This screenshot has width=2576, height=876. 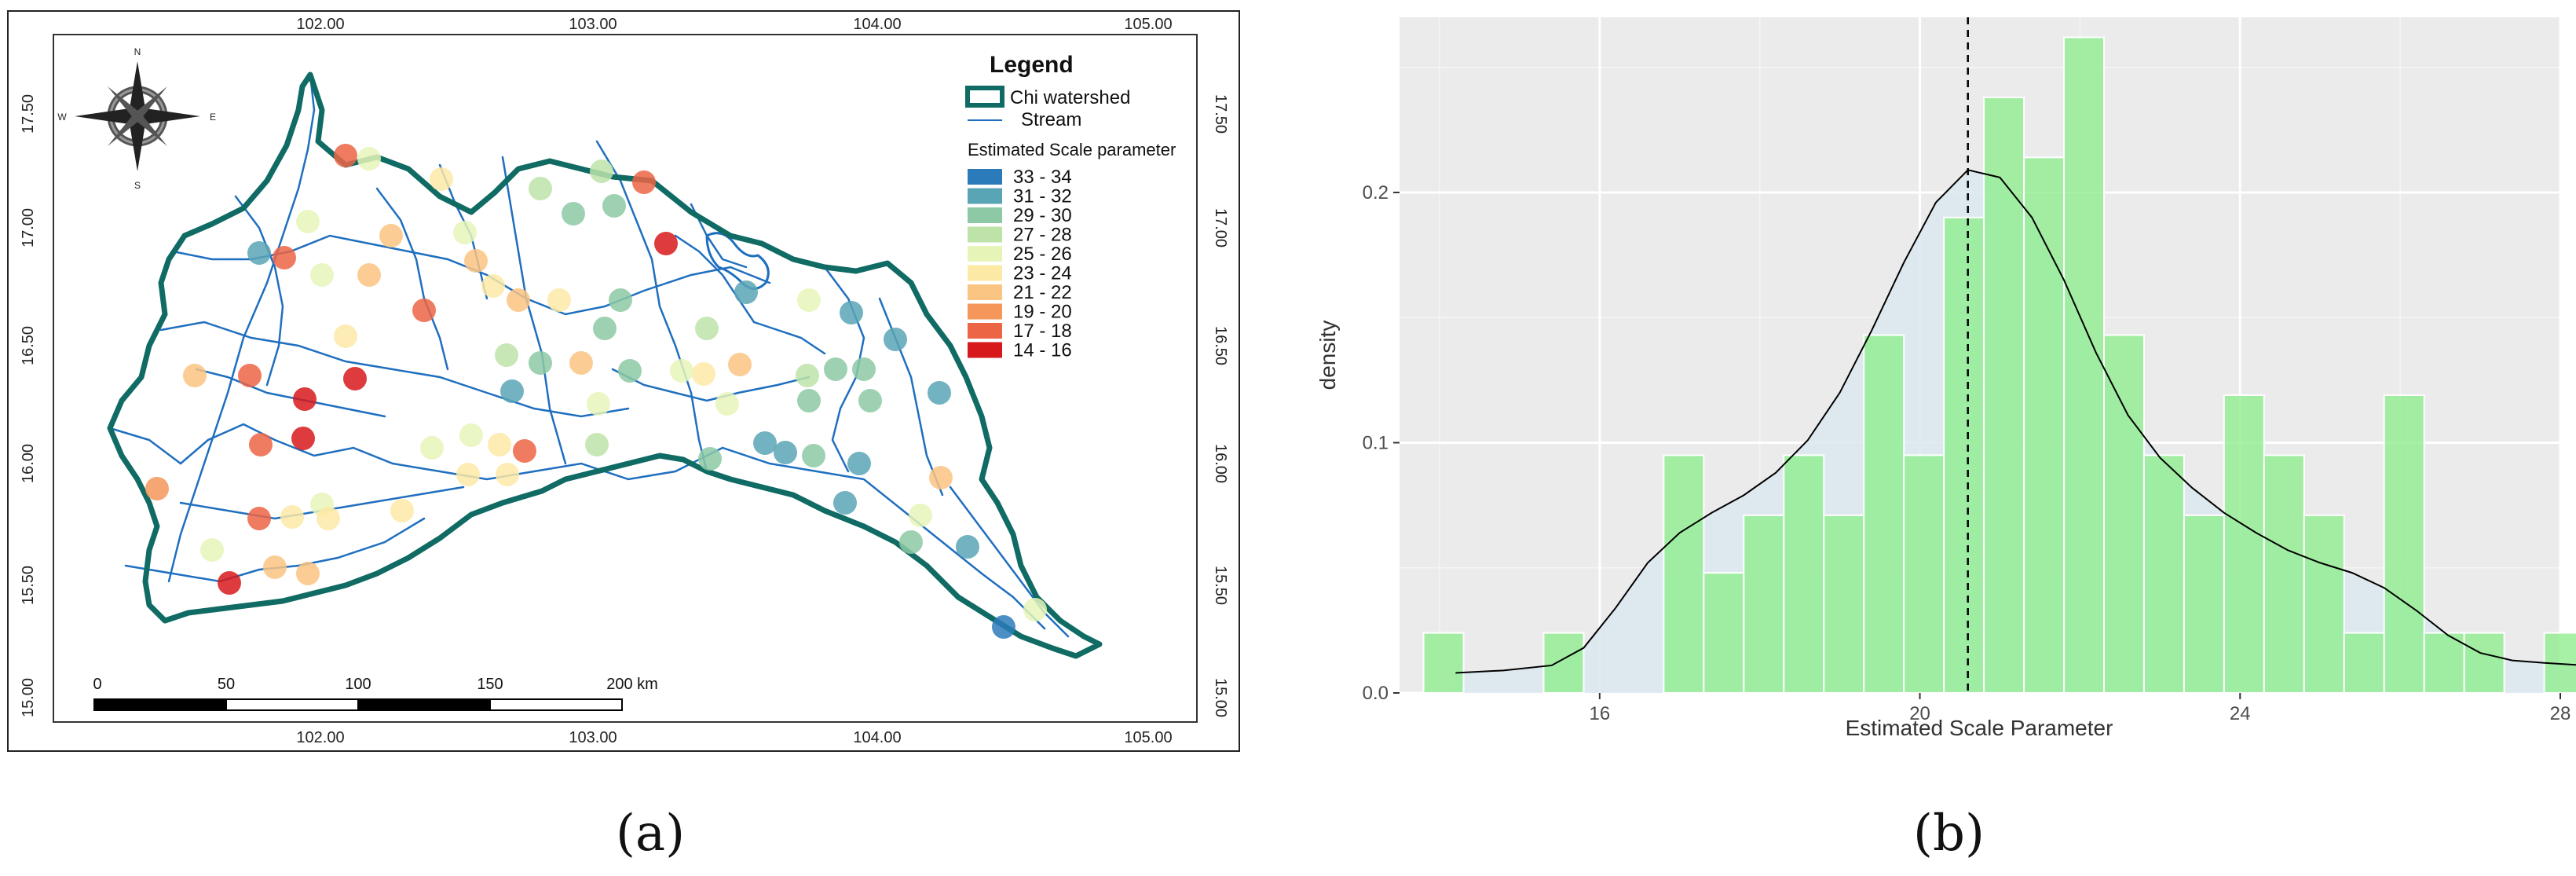 What do you see at coordinates (1220, 697) in the screenshot?
I see `right-tick-label: 15.00` at bounding box center [1220, 697].